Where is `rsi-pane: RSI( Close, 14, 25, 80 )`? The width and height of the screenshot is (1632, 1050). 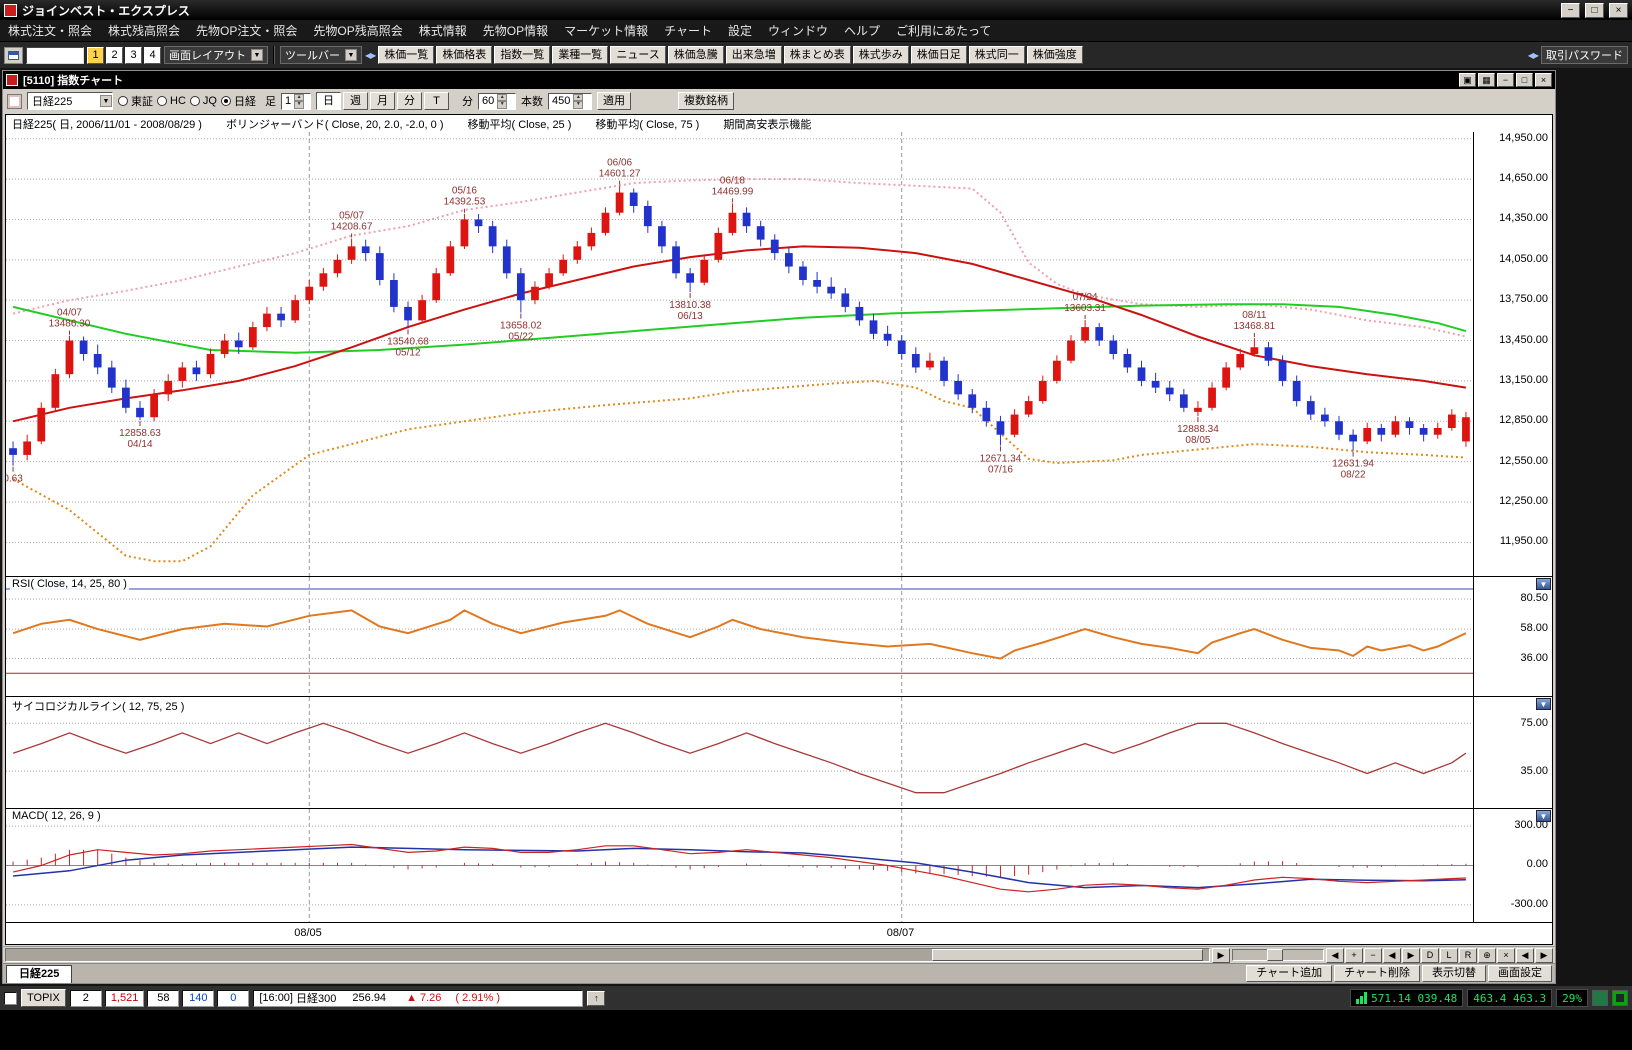 rsi-pane: RSI( Close, 14, 25, 80 ) is located at coordinates (739, 635).